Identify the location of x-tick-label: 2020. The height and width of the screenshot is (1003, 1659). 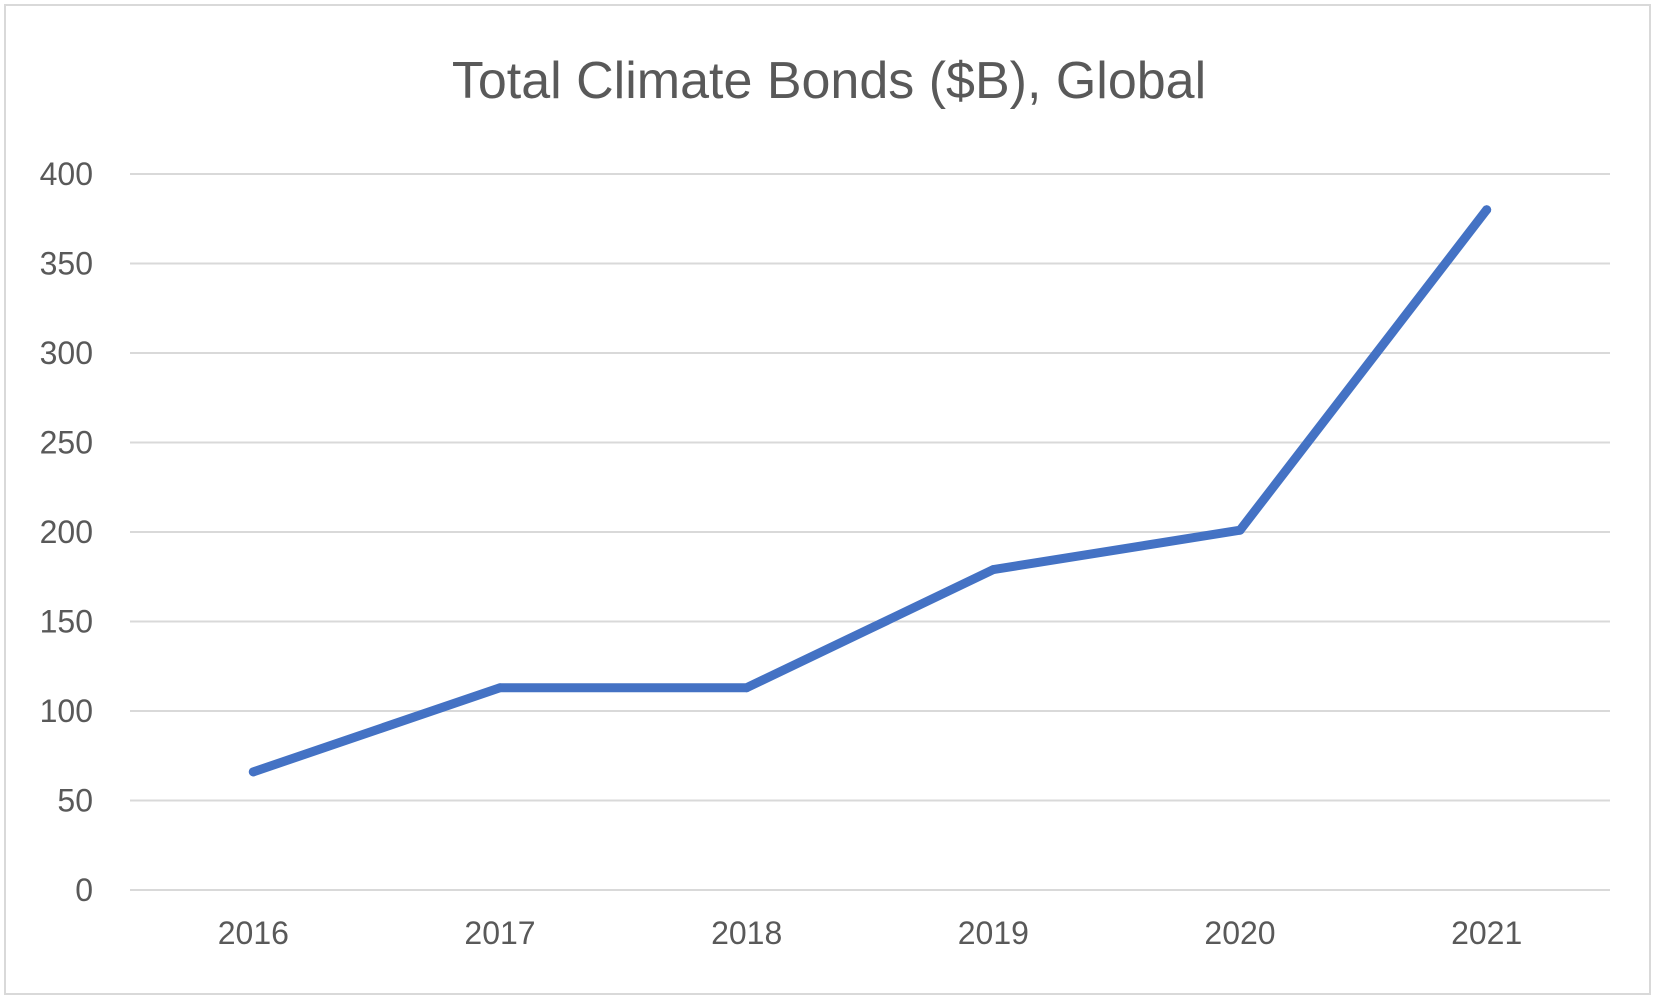
(1239, 933).